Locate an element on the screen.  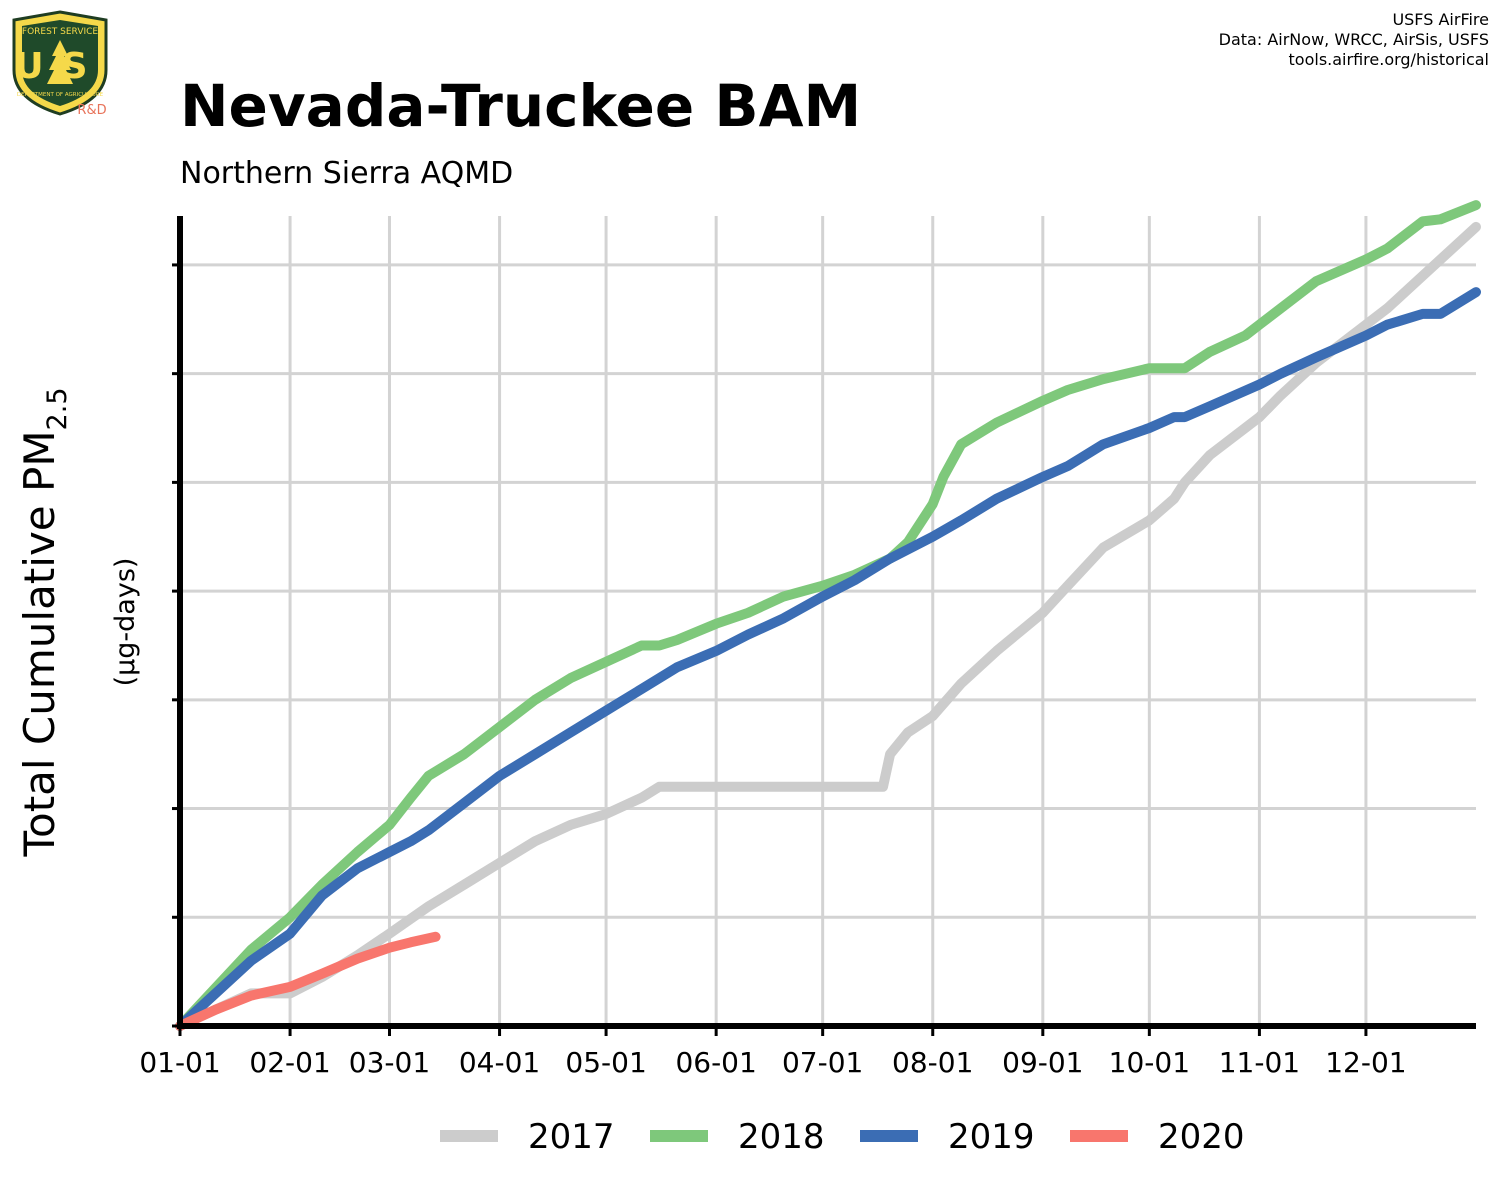
legend-label: 2018 is located at coordinates (781, 1137).